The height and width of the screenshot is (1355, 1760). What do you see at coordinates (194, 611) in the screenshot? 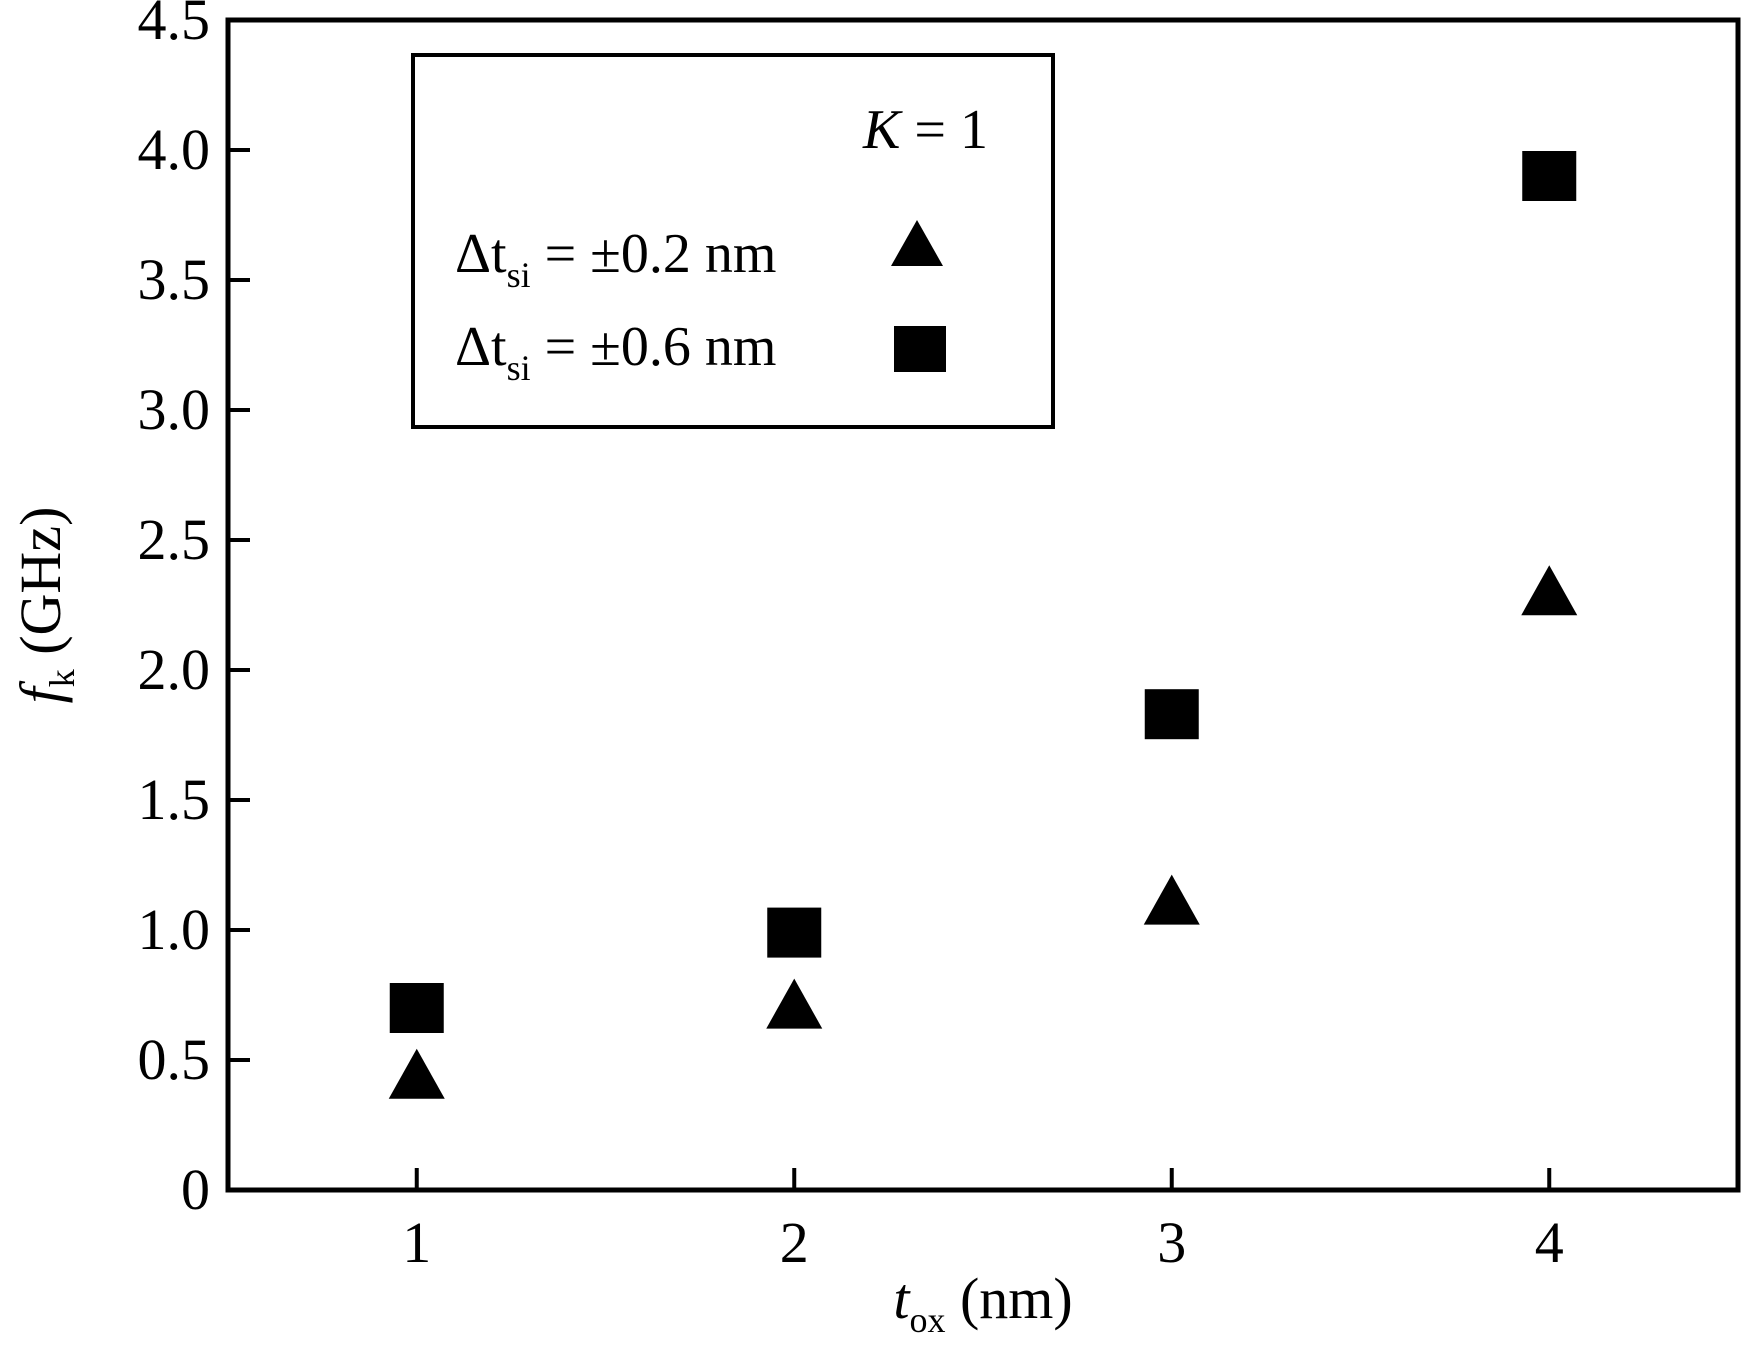
I see `y-axis-ticks: 0 0.5 1.0 1.5 2.0 2.5 3.0 3.5 4.0 4.5` at bounding box center [194, 611].